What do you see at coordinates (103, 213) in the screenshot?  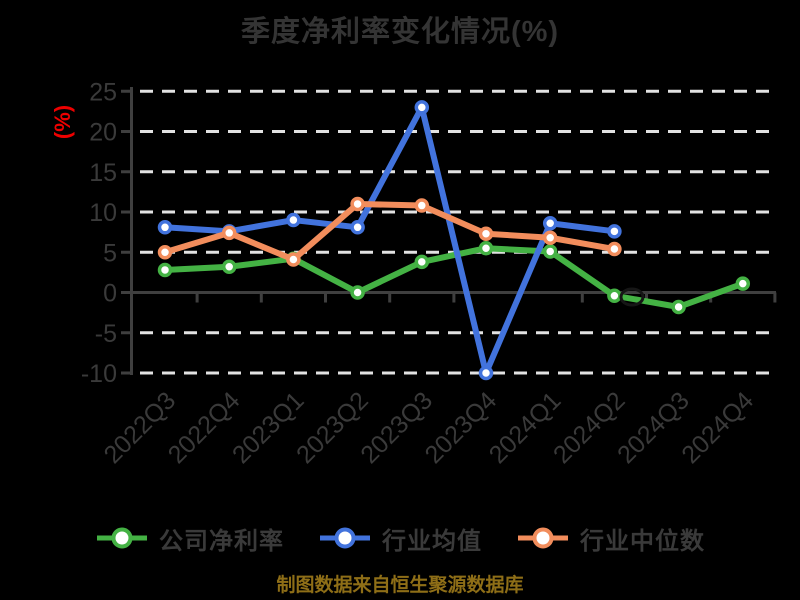 I see `y-tick-label: 10` at bounding box center [103, 213].